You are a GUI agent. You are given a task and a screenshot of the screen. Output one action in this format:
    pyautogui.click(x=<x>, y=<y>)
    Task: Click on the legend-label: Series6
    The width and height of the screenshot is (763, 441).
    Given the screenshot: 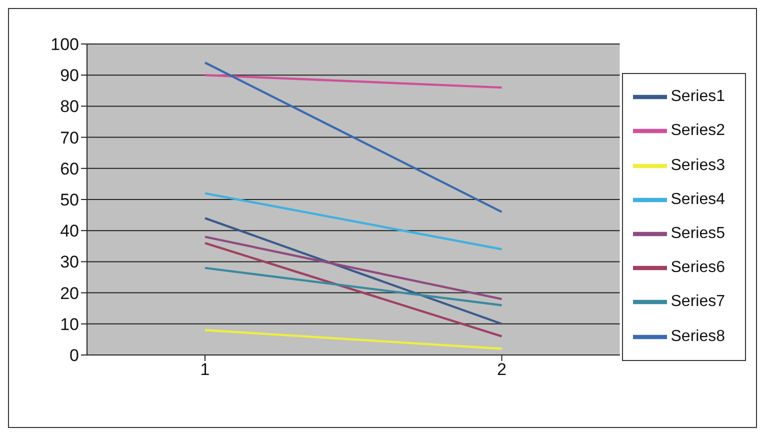 What is the action you would take?
    pyautogui.click(x=697, y=267)
    